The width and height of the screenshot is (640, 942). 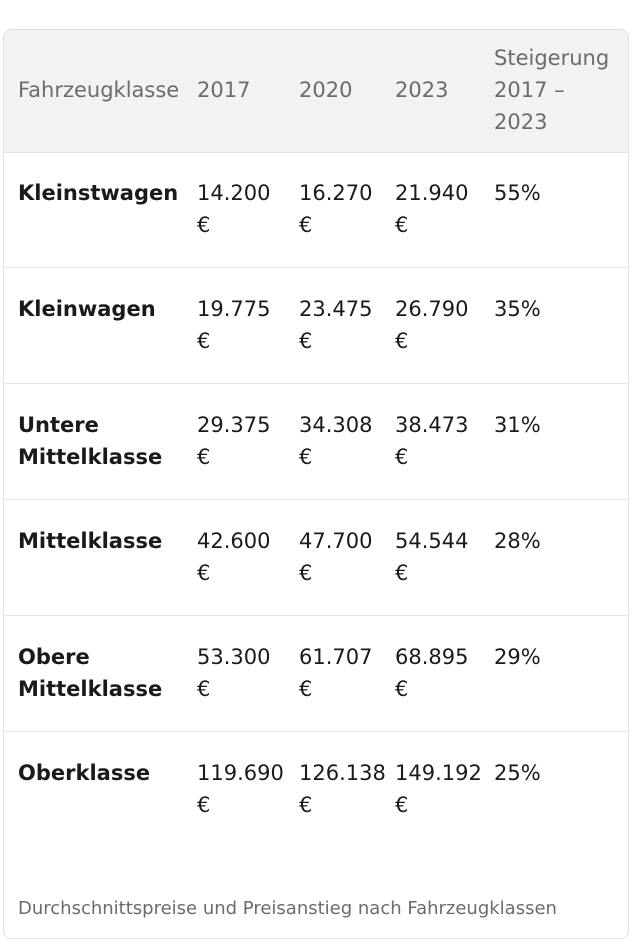 What do you see at coordinates (234, 441) in the screenshot?
I see `row-price-2017: 29.375 €` at bounding box center [234, 441].